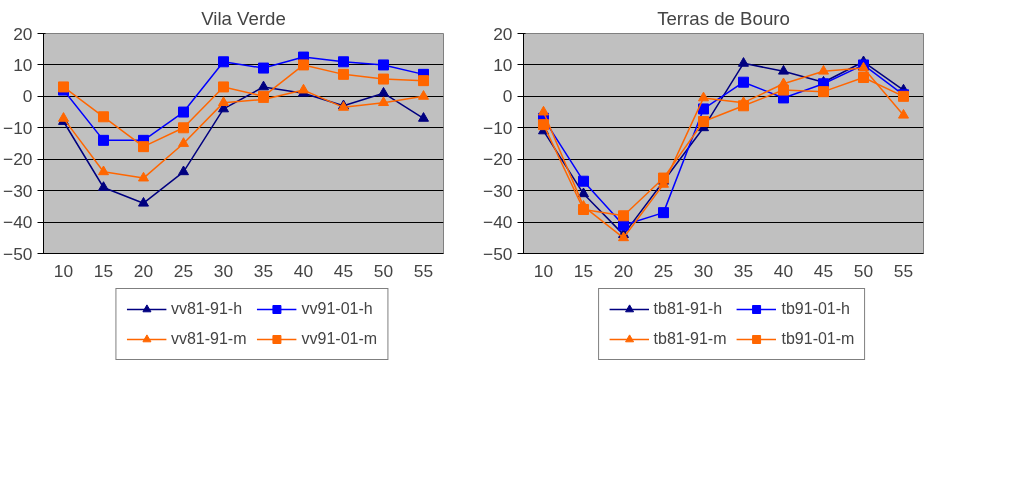  Describe the element at coordinates (815, 309) in the screenshot. I see `legend-label: tb91-01-h` at that location.